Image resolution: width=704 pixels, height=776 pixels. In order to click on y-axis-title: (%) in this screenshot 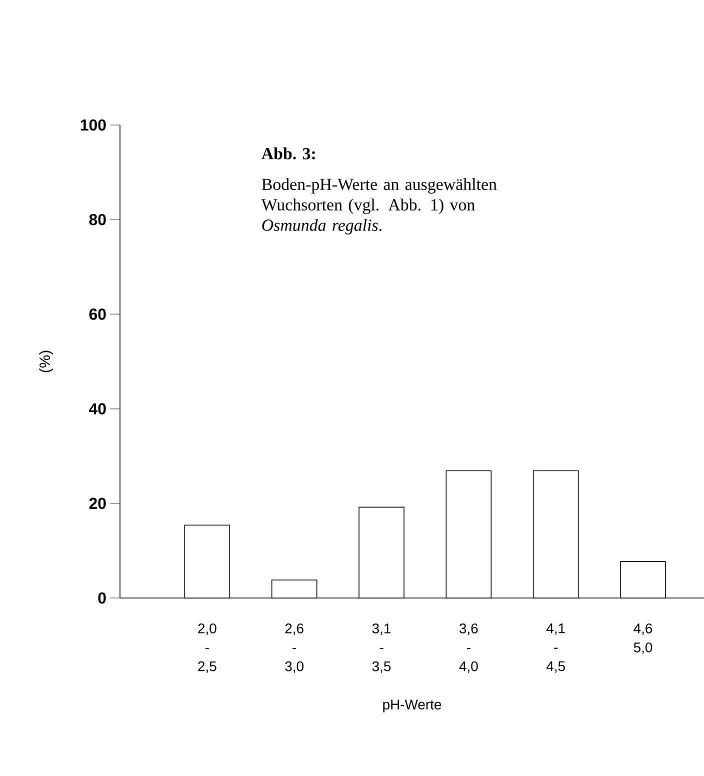, I will do `click(46, 361)`.